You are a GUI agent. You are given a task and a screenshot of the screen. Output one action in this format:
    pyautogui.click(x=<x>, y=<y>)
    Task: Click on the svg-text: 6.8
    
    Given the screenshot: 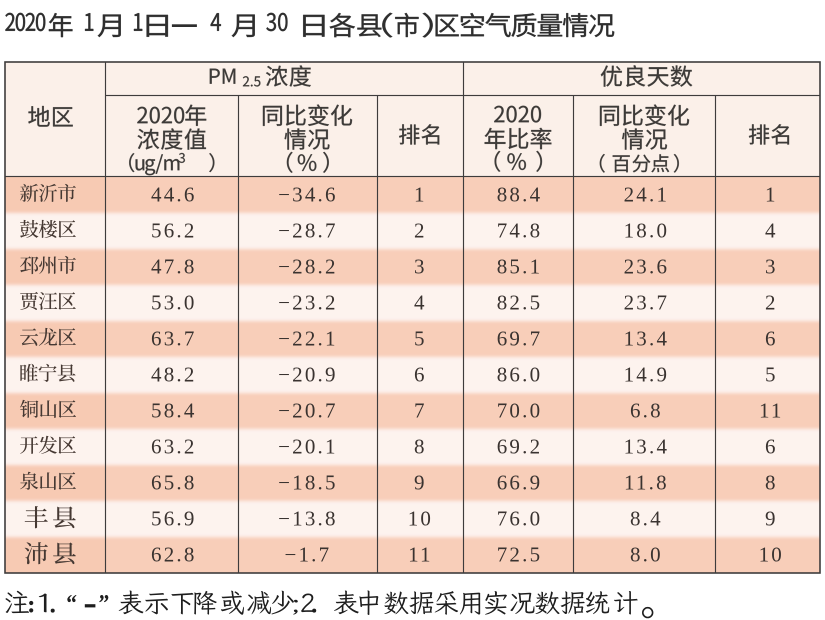 What is the action you would take?
    pyautogui.click(x=646, y=411)
    